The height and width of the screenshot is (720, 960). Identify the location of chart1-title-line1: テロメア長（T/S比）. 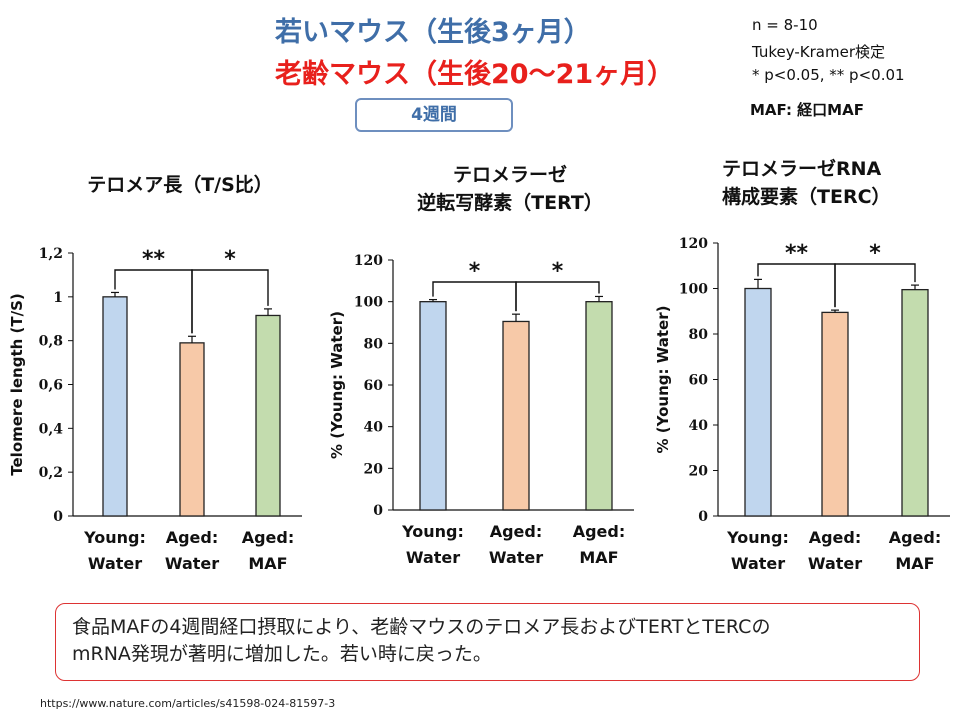
(180, 185).